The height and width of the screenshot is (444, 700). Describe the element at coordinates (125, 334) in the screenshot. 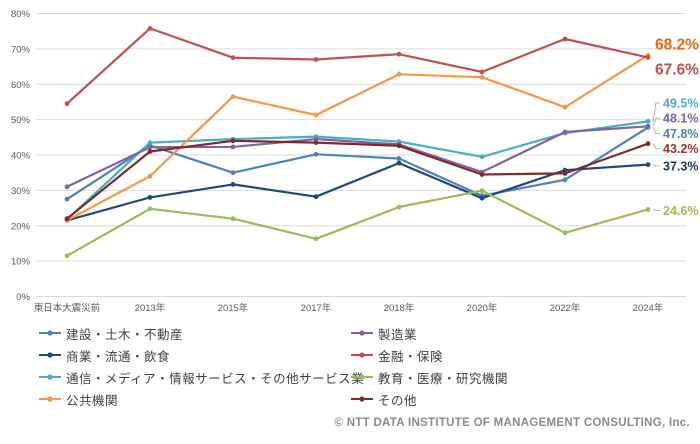

I see `legend-label: 建設・土木・不動産` at that location.